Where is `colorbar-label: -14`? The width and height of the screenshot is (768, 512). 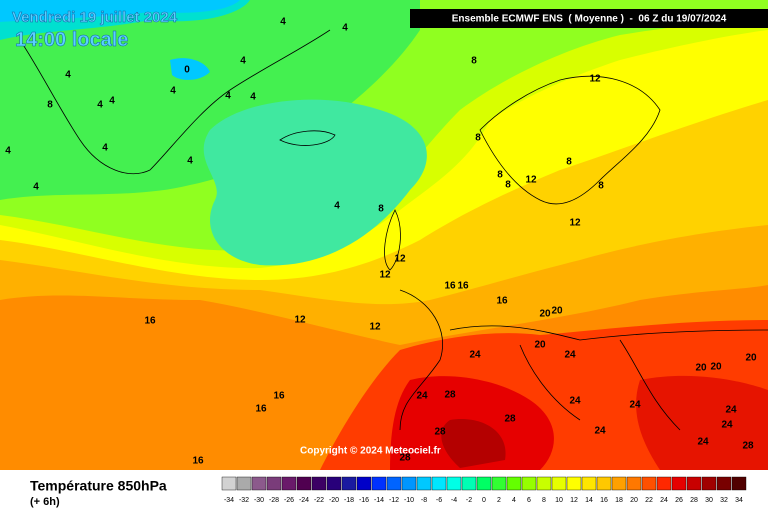 colorbar-label: -14 is located at coordinates (379, 500).